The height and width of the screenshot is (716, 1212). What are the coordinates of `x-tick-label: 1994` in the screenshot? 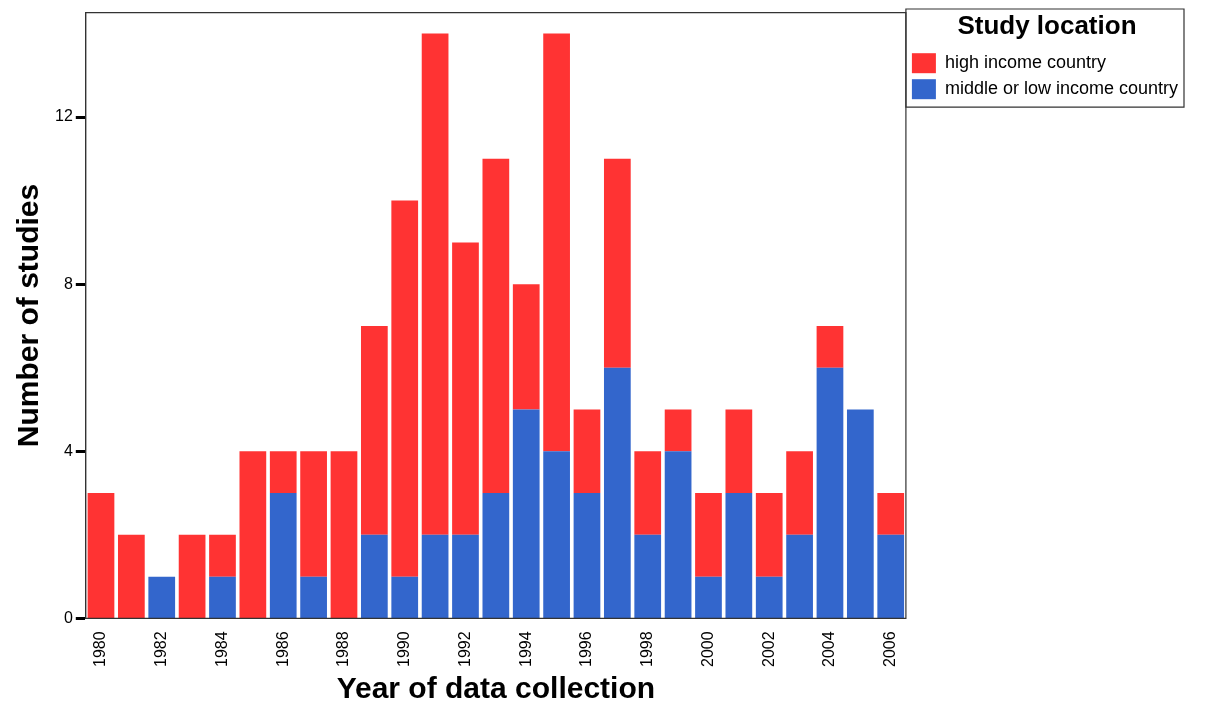 It's located at (525, 649).